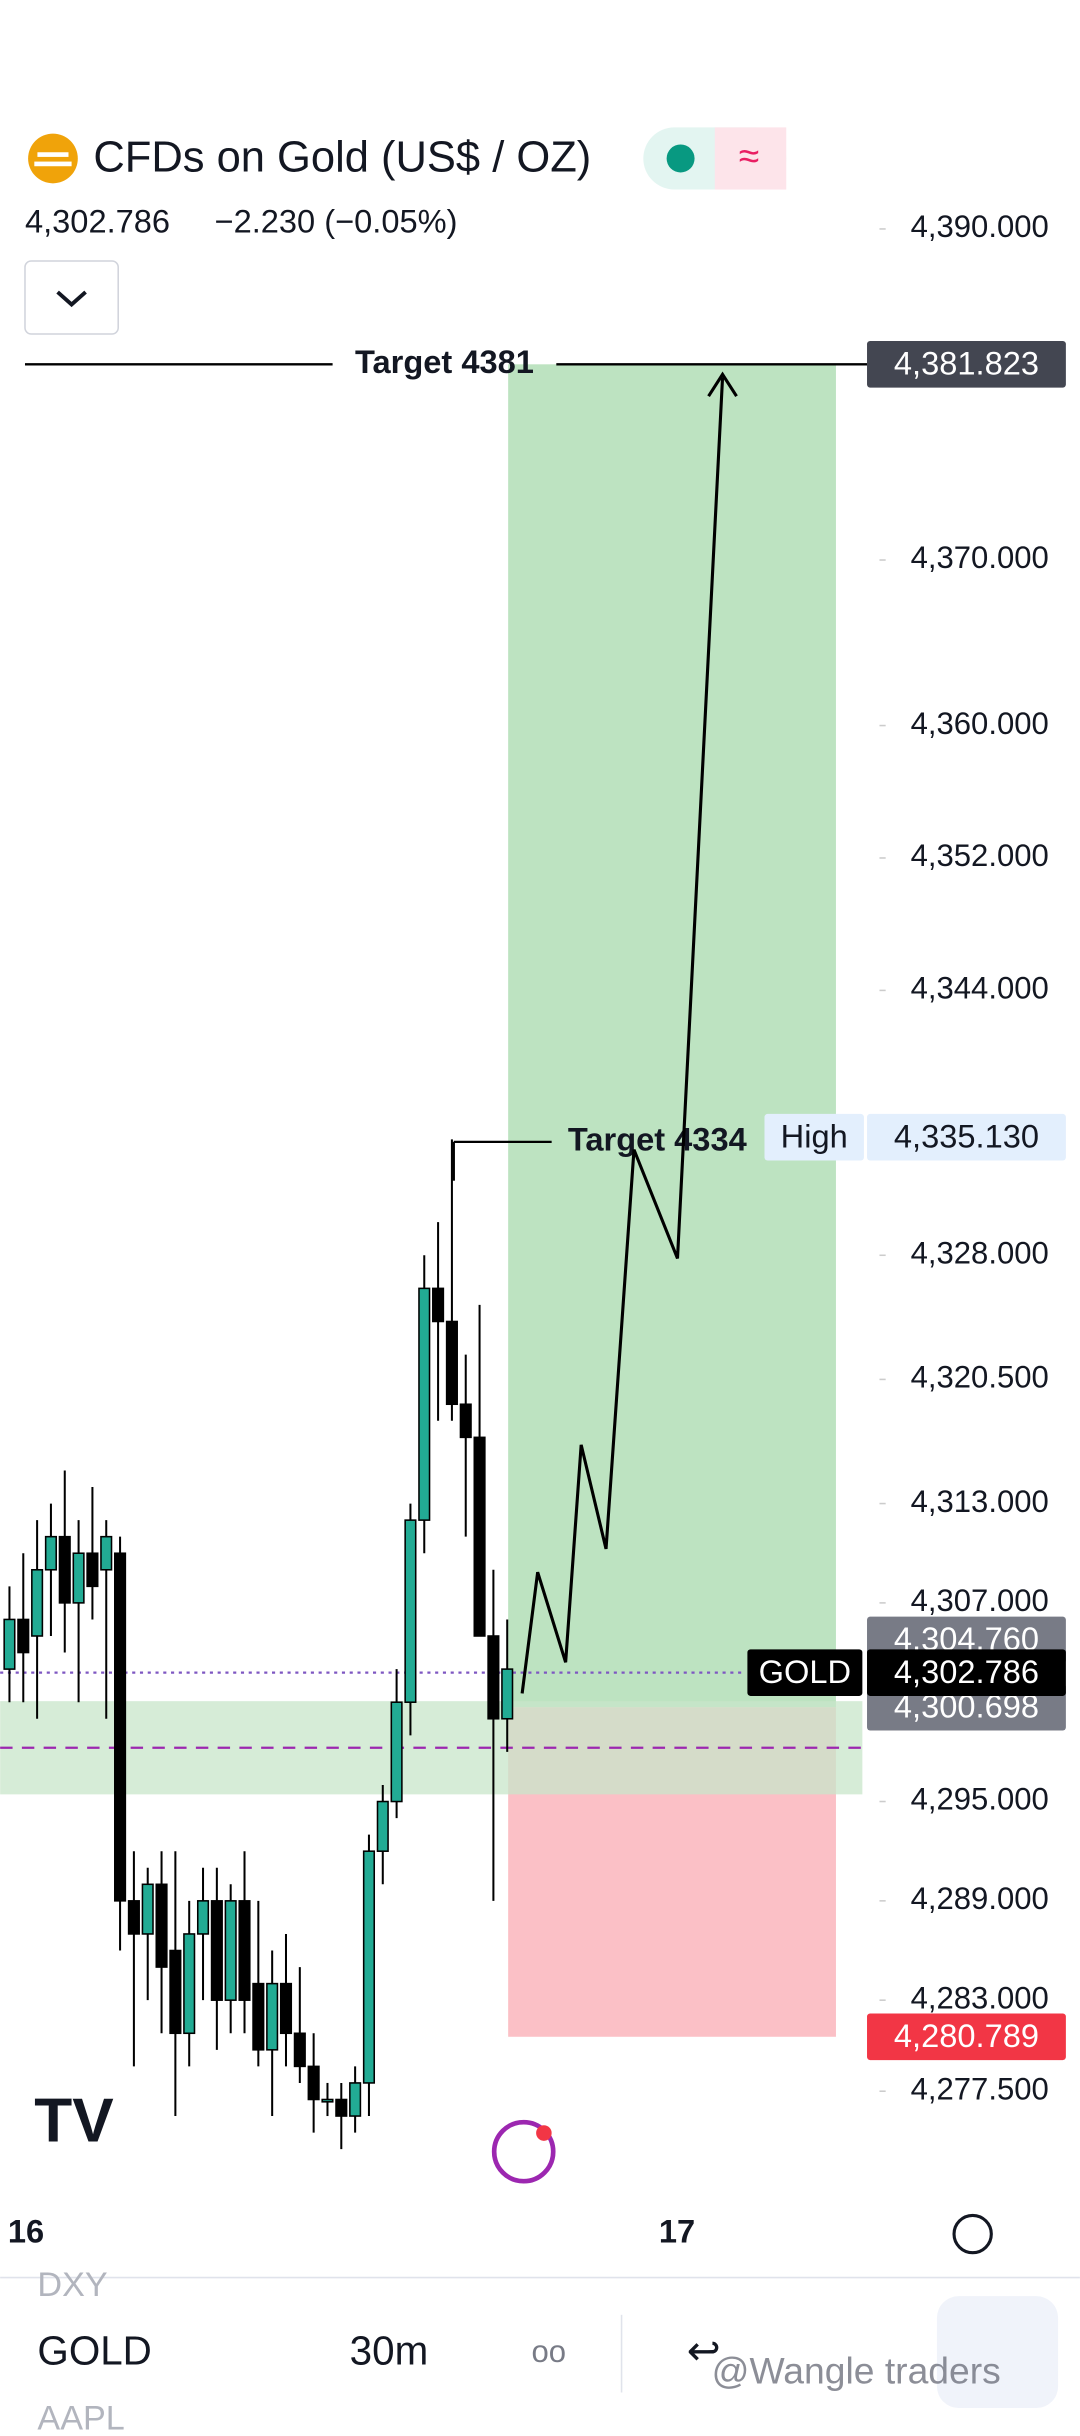 This screenshot has width=1080, height=2436. Describe the element at coordinates (548, 2351) in the screenshot. I see `indicator-icon: oo` at that location.